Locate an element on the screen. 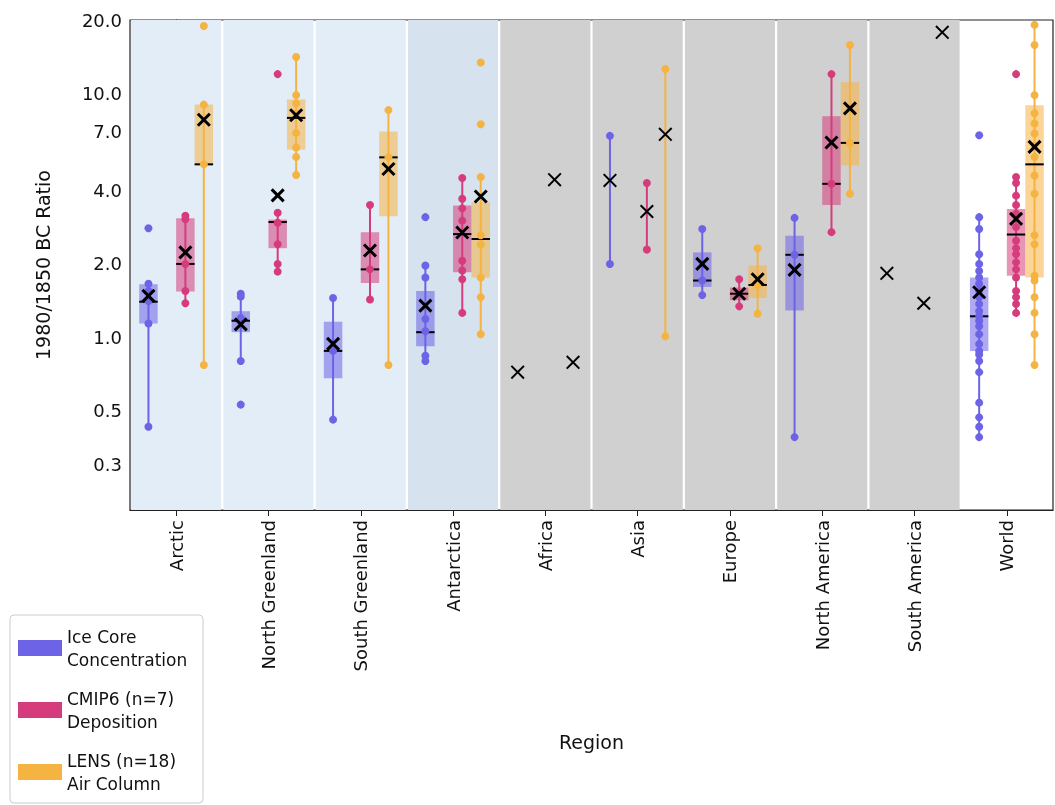 The image size is (1055, 805). x-tick-label: Asia is located at coordinates (638, 539).